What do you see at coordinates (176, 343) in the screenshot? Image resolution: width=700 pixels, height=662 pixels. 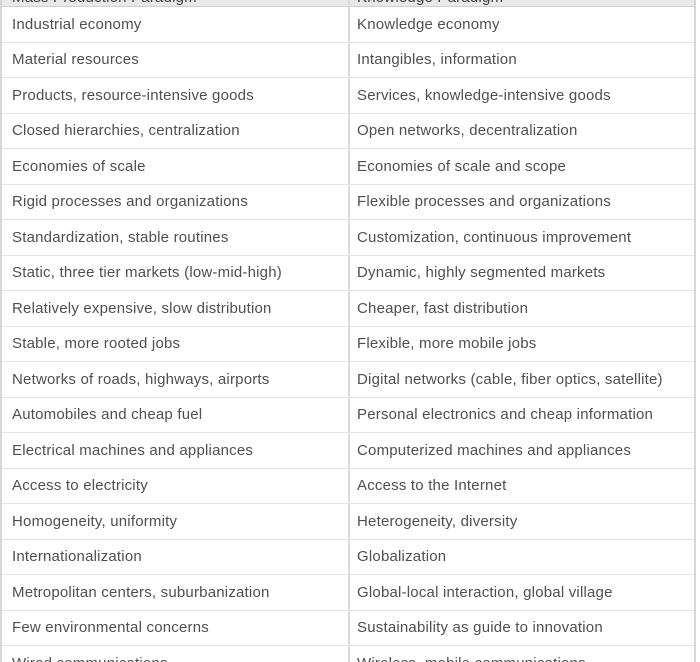 I see `industrial-cell: Stable, more rooted jobs` at bounding box center [176, 343].